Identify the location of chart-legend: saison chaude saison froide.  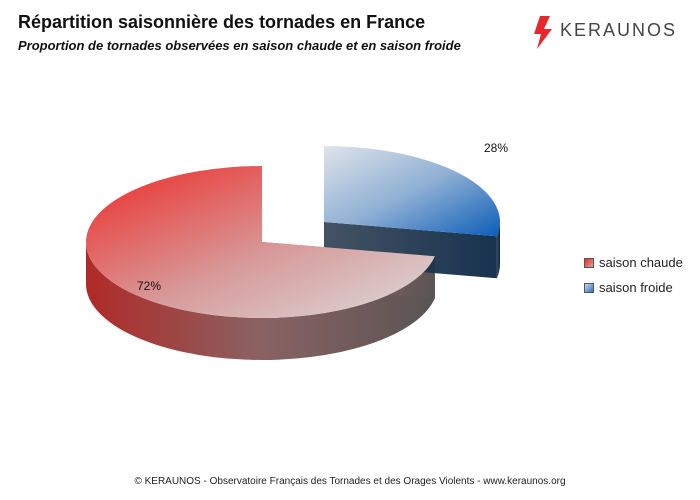
(633, 275).